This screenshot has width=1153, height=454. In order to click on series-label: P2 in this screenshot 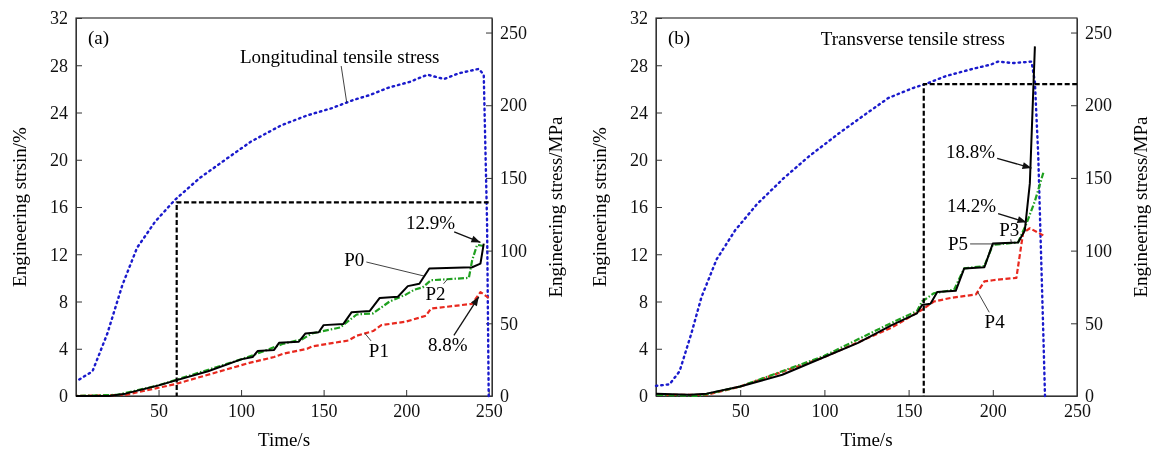, I will do `click(435, 293)`.